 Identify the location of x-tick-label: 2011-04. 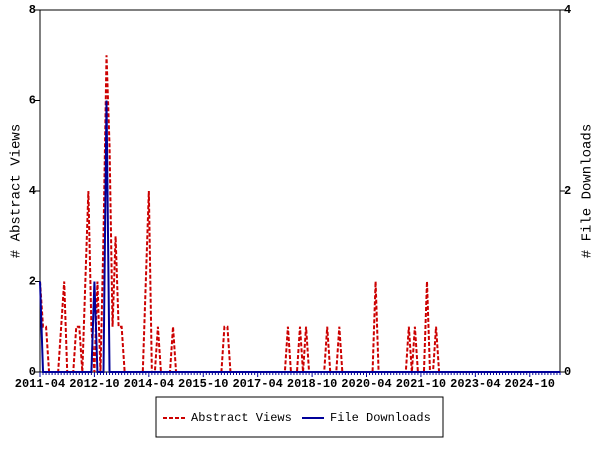
(40, 384).